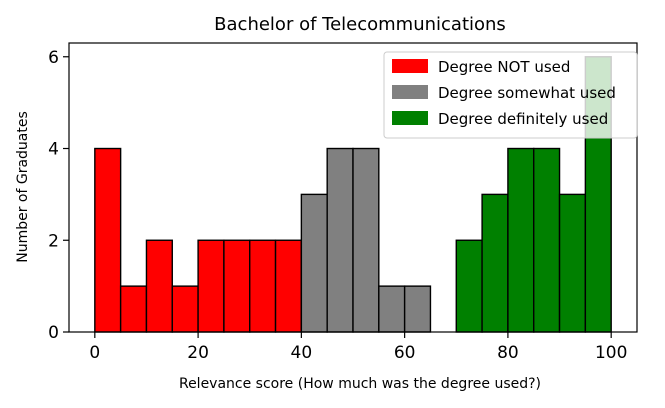 The width and height of the screenshot is (665, 408). Describe the element at coordinates (611, 353) in the screenshot. I see `x-tick-label: 100` at that location.